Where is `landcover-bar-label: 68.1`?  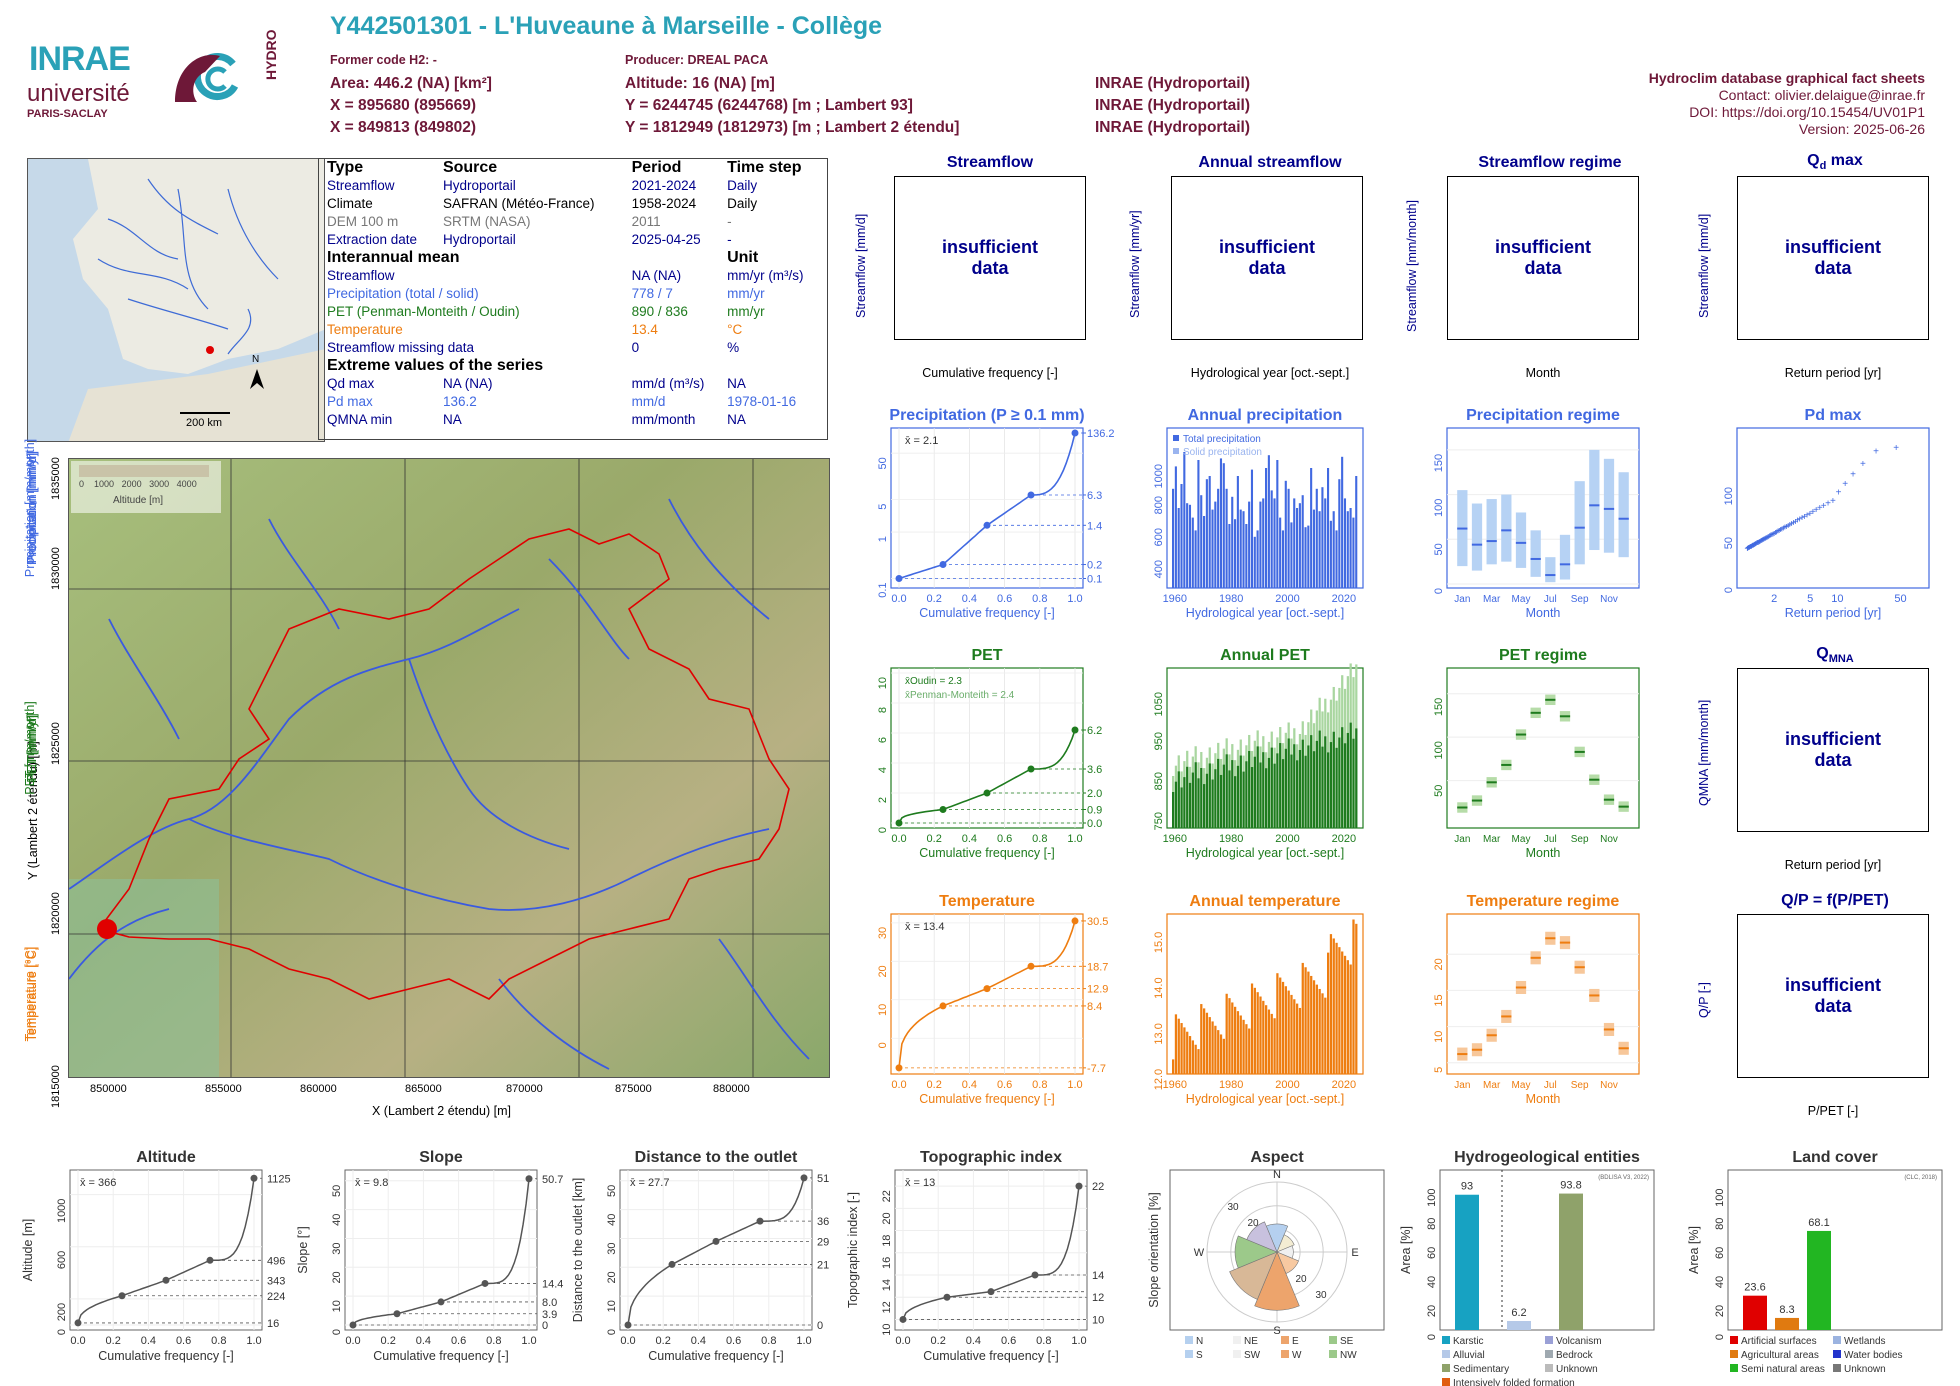
landcover-bar-label: 68.1 is located at coordinates (1818, 1223).